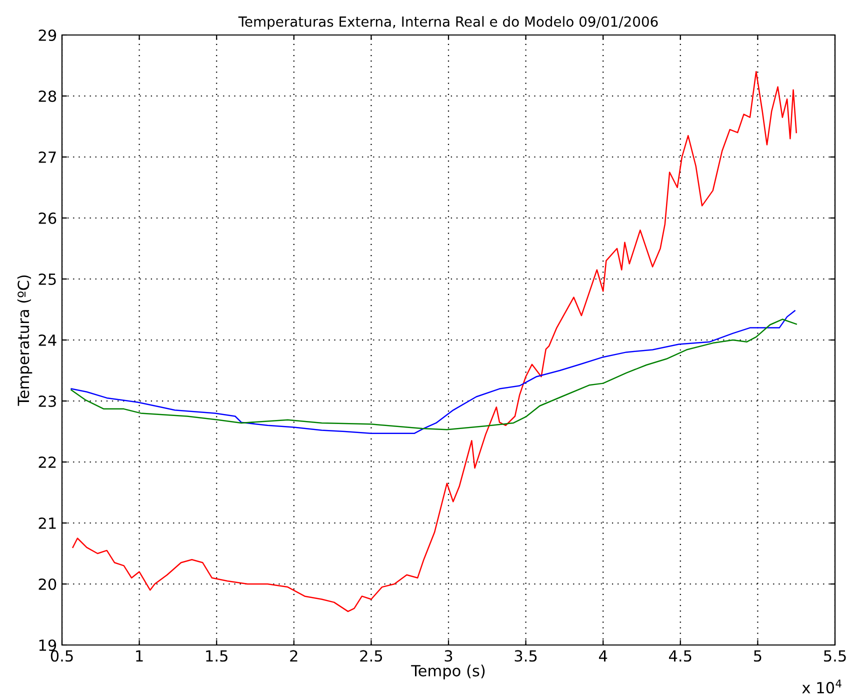 The height and width of the screenshot is (700, 851). Describe the element at coordinates (47, 279) in the screenshot. I see `y-tick-label: 25` at that location.